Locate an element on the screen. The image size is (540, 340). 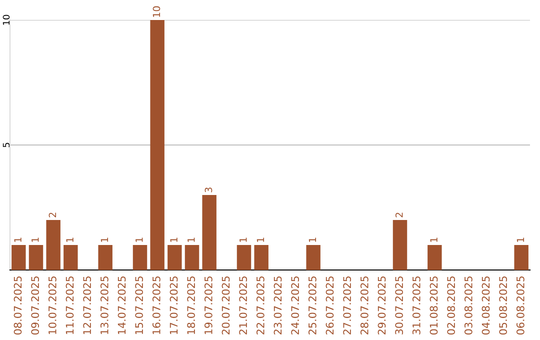
x-tick-label: 20.07.2025 is located at coordinates (226, 305).